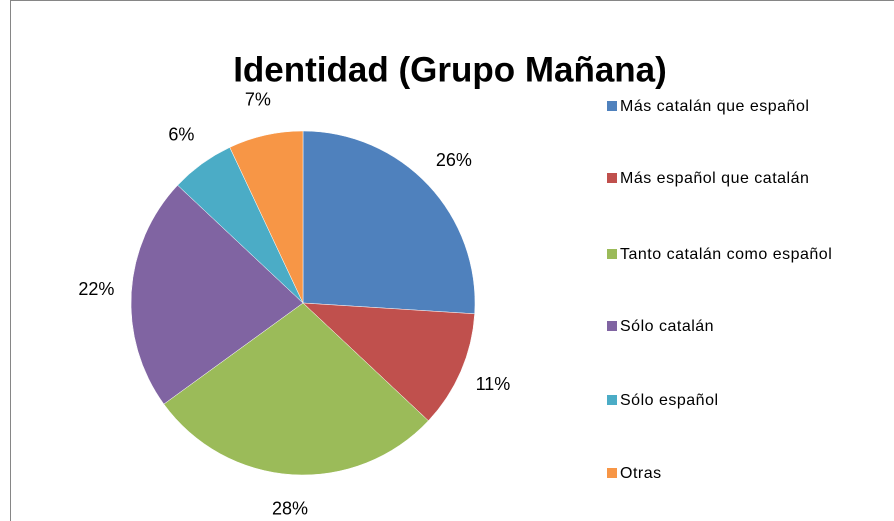  I want to click on legend-entry: Sólo español, so click(721, 401).